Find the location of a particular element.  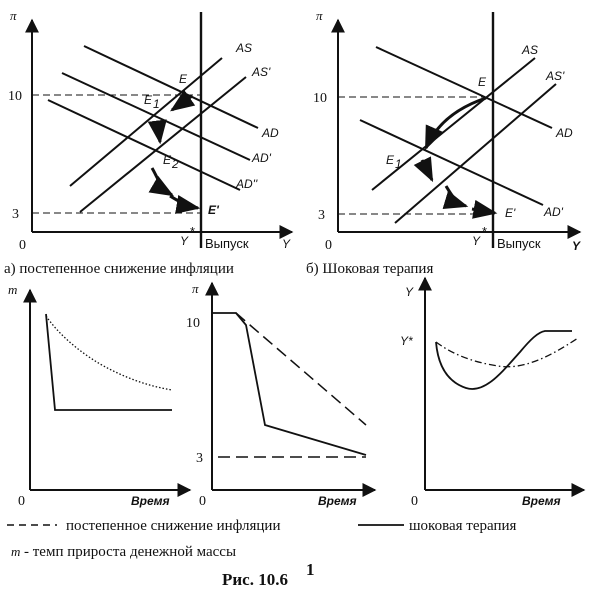

panel-money-growth is located at coordinates (107, 392).